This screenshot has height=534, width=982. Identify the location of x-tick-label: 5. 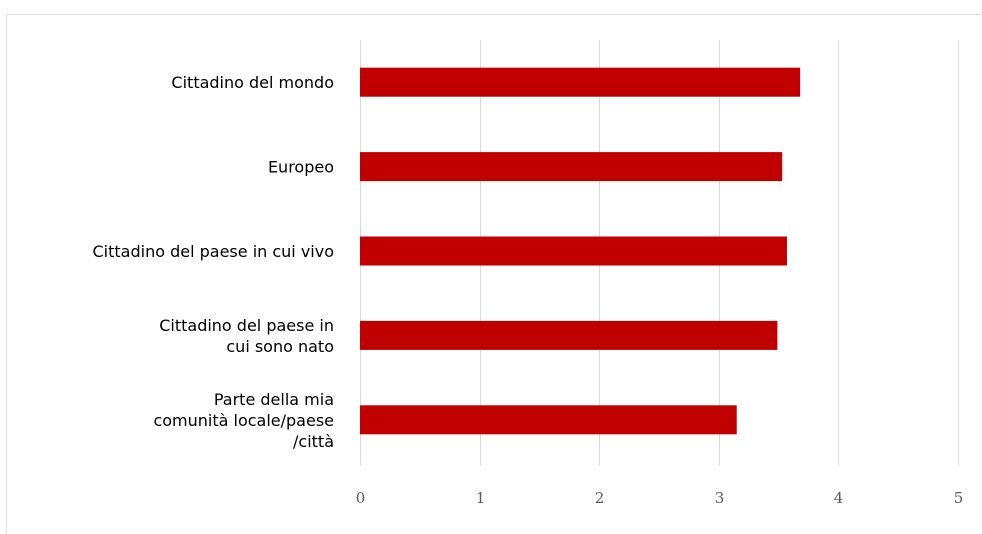
(959, 498).